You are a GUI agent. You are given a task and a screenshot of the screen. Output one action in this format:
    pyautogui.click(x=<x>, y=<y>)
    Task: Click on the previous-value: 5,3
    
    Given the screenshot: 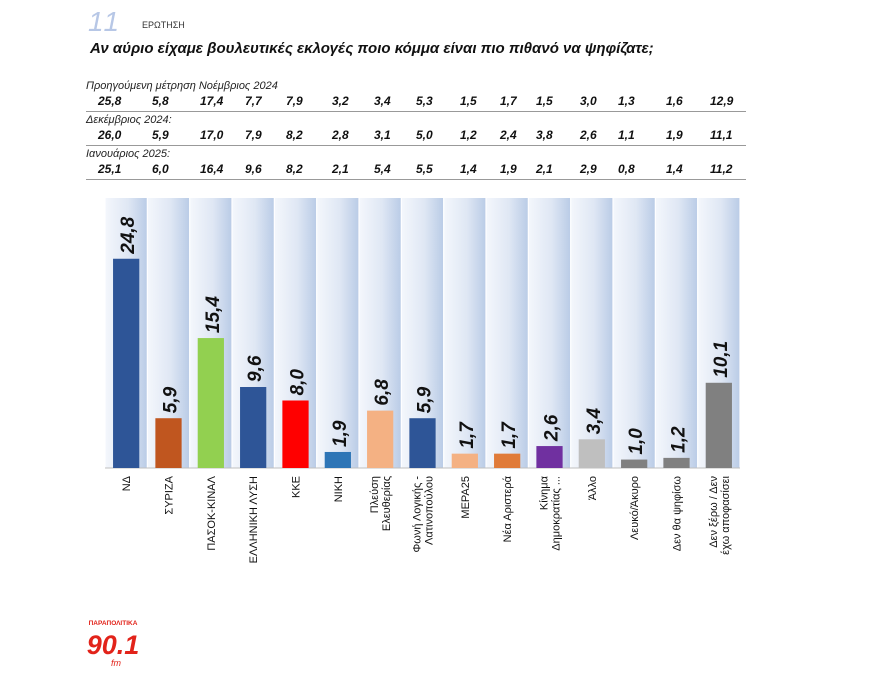 What is the action you would take?
    pyautogui.click(x=424, y=101)
    